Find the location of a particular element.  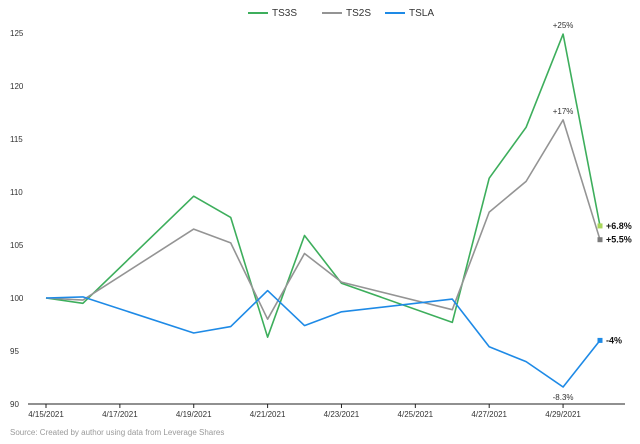

y-tick-label: 115 is located at coordinates (16, 139).